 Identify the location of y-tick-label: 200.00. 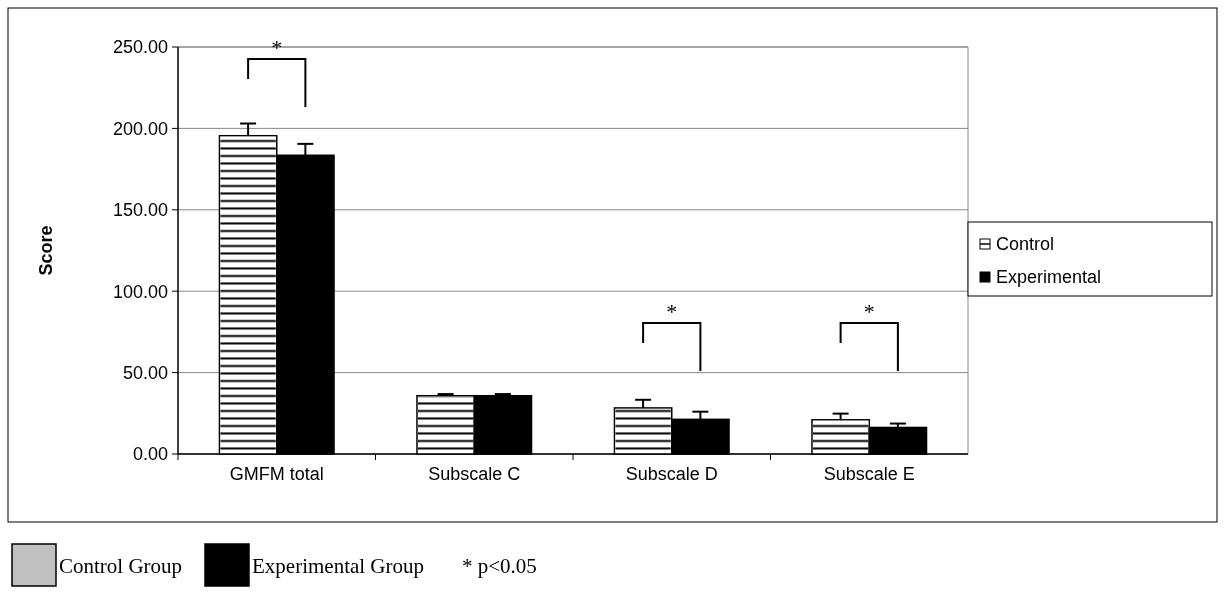
(140, 128).